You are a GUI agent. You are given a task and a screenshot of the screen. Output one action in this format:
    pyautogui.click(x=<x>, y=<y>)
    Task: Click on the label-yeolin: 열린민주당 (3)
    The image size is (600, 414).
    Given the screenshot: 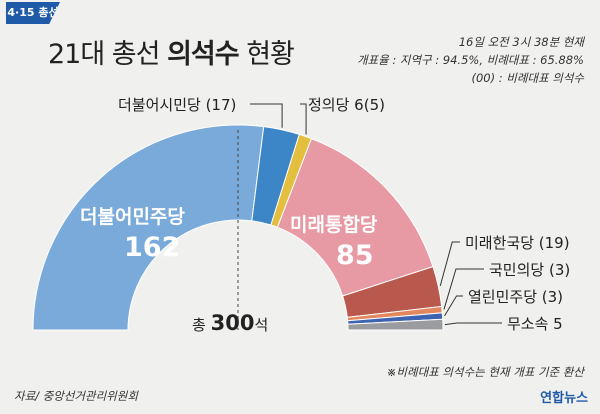 What is the action you would take?
    pyautogui.click(x=516, y=297)
    